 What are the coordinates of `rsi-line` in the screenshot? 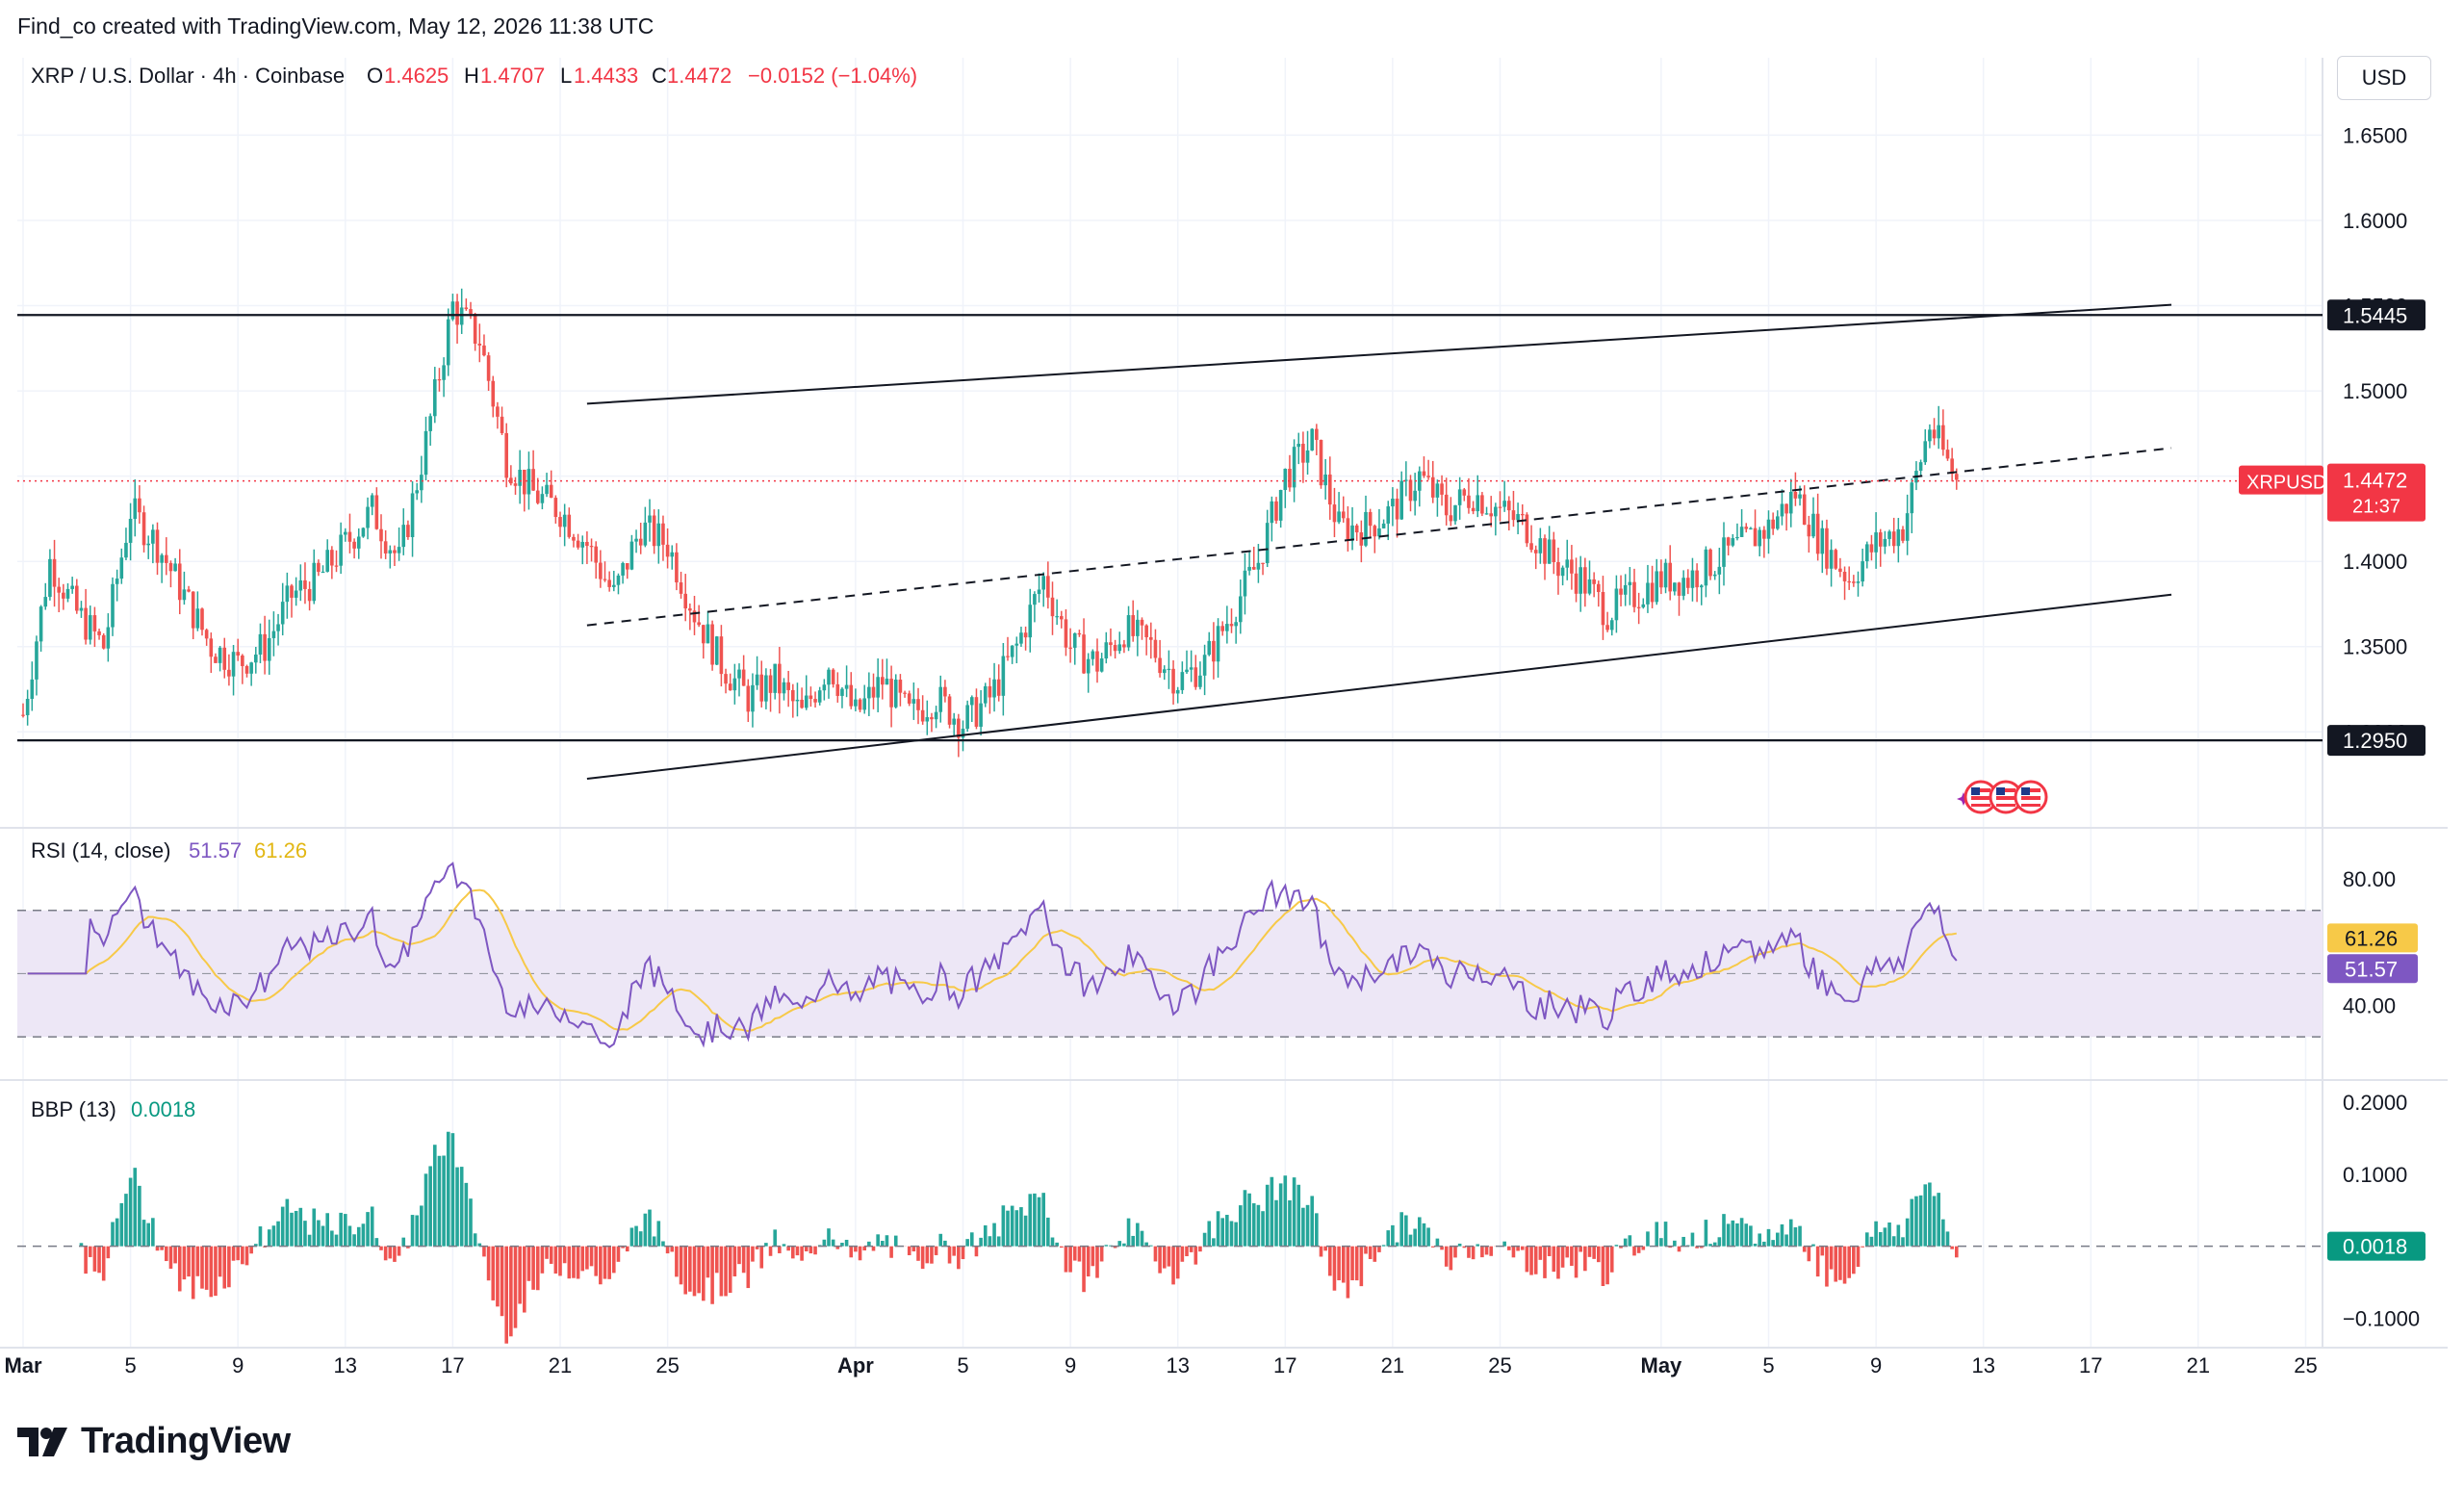 It's located at (992, 956).